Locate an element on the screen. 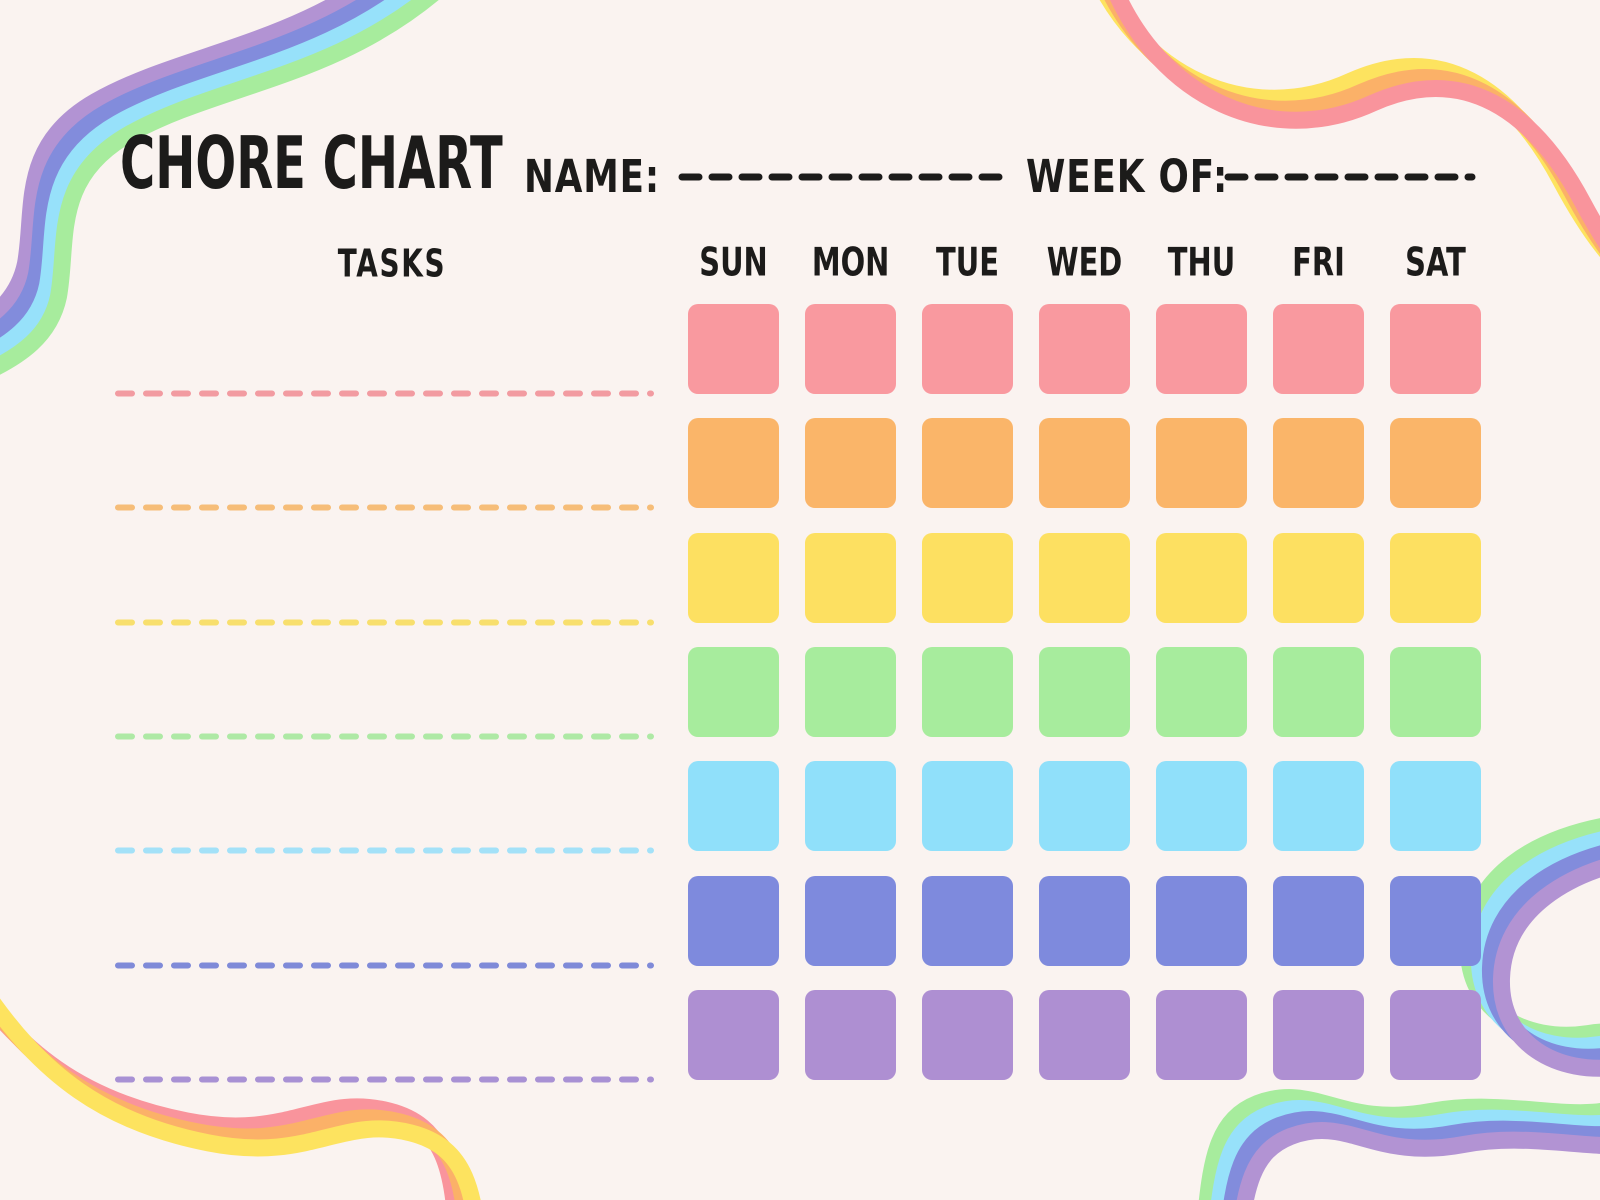 Image resolution: width=1600 pixels, height=1200 pixels. chore-cell-row3-tue is located at coordinates (967, 578).